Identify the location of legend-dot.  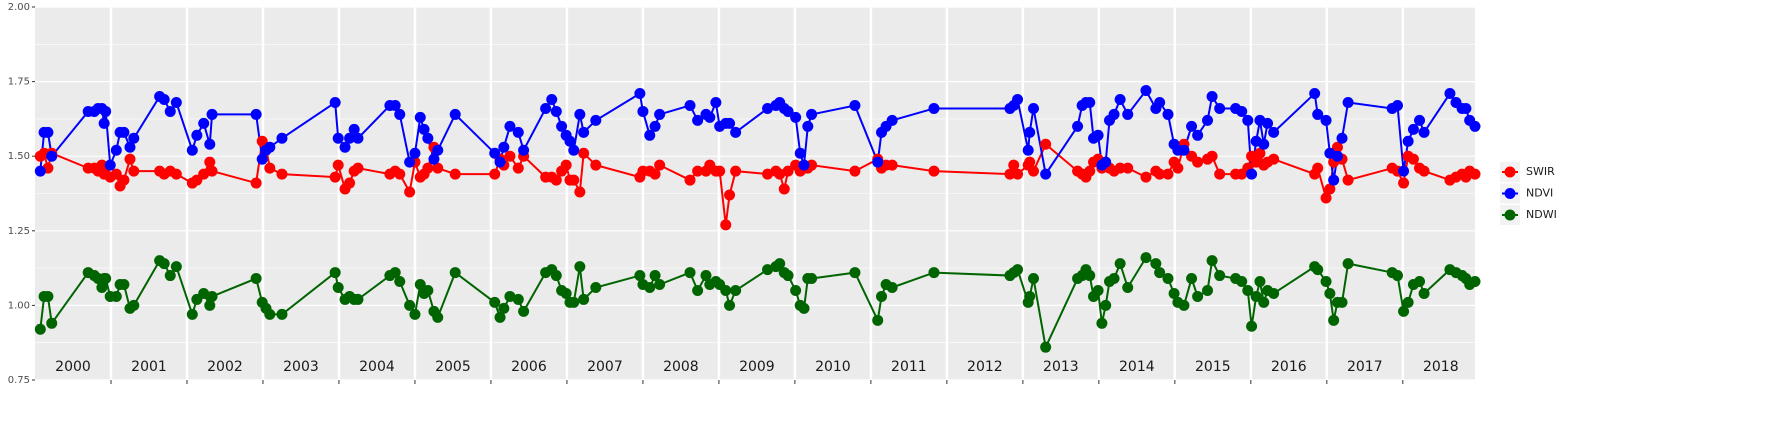
(1510, 193).